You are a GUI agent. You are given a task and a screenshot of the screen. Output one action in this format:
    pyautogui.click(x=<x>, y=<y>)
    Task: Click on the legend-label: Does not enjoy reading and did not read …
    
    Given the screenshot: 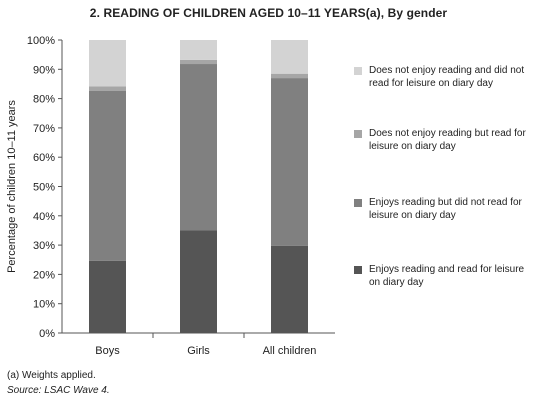 What is the action you would take?
    pyautogui.click(x=447, y=77)
    